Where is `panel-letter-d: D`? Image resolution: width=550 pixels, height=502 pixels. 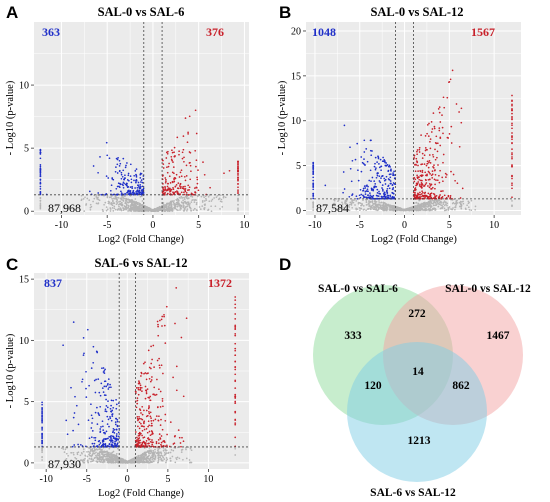
panel-letter-d: D is located at coordinates (285, 264).